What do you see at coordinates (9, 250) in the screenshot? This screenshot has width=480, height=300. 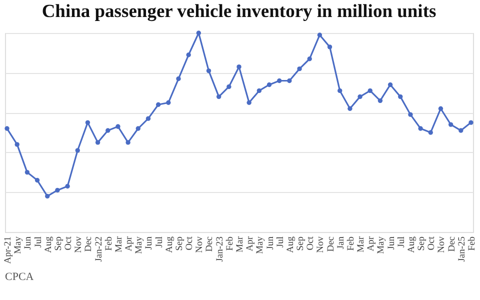 I see `x-tick-label: Apr-21` at bounding box center [9, 250].